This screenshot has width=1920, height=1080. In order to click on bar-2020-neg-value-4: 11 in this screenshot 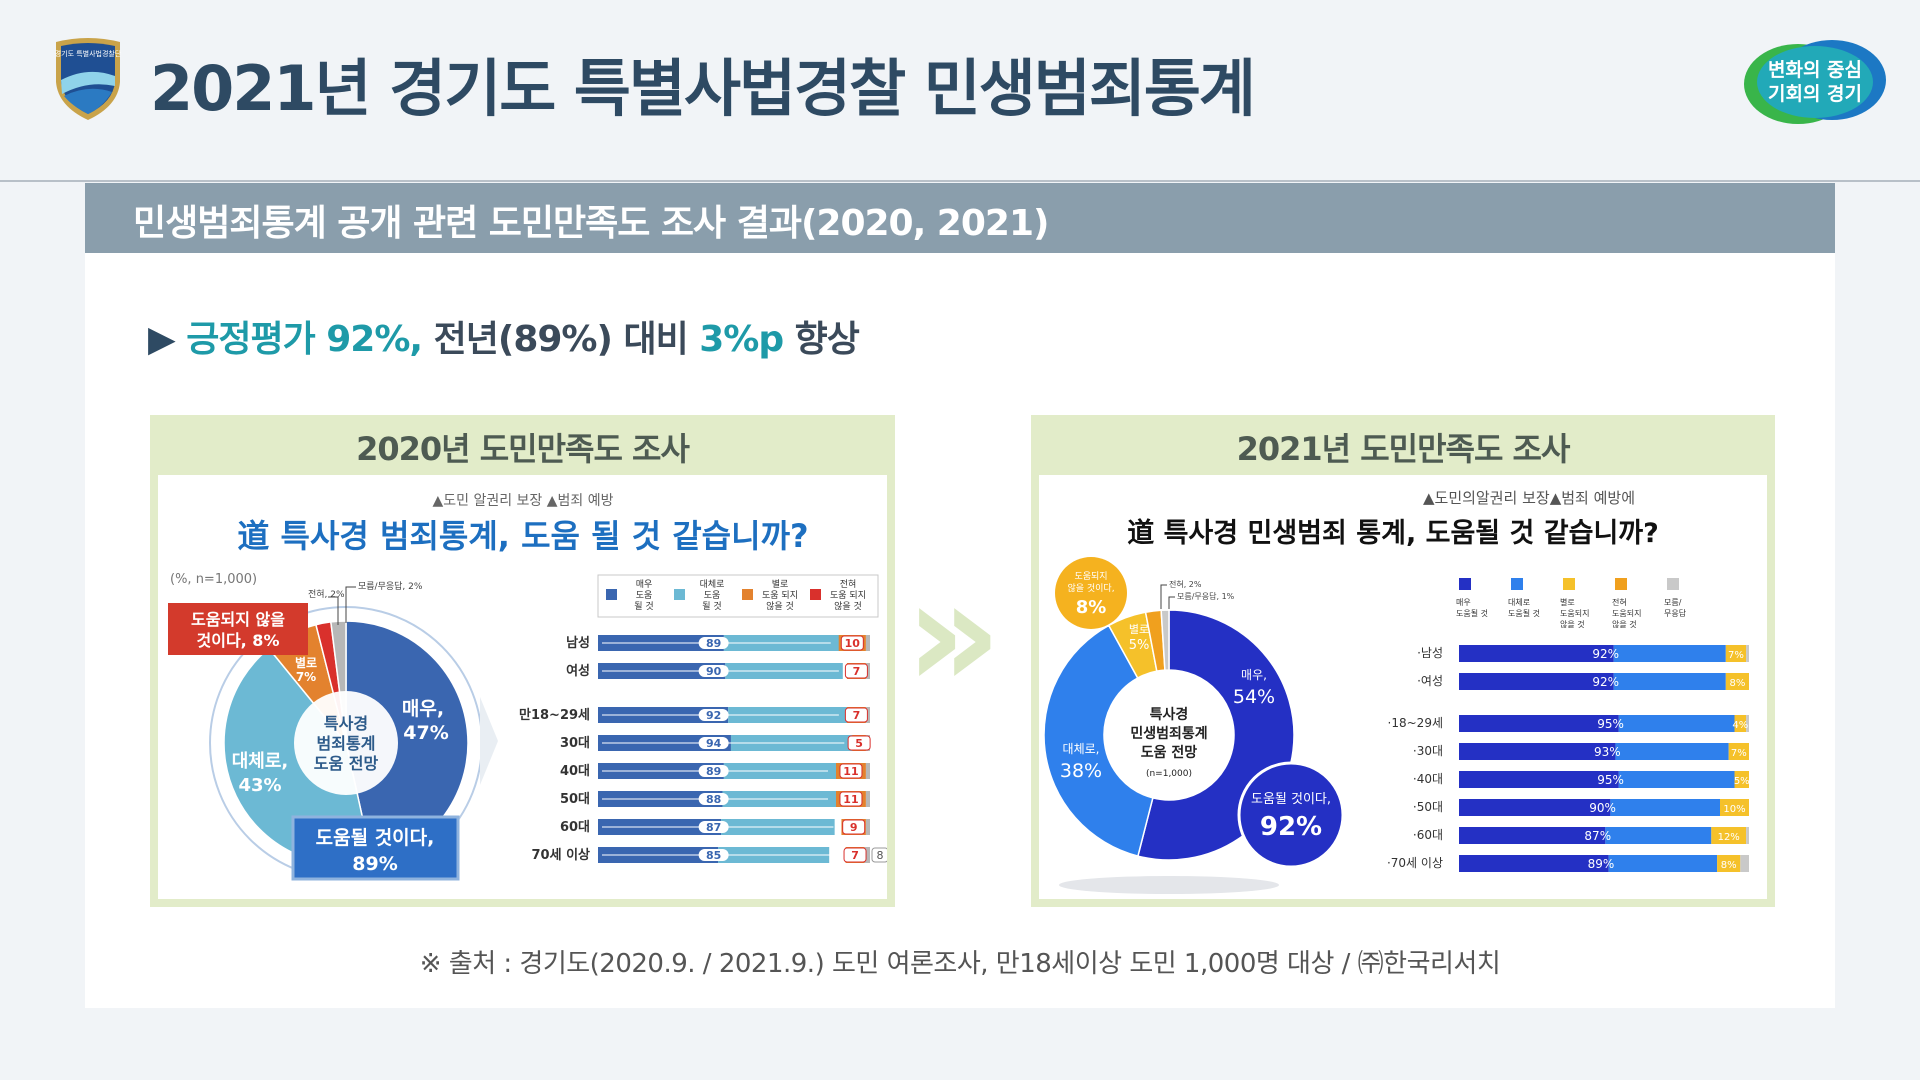, I will do `click(850, 771)`.